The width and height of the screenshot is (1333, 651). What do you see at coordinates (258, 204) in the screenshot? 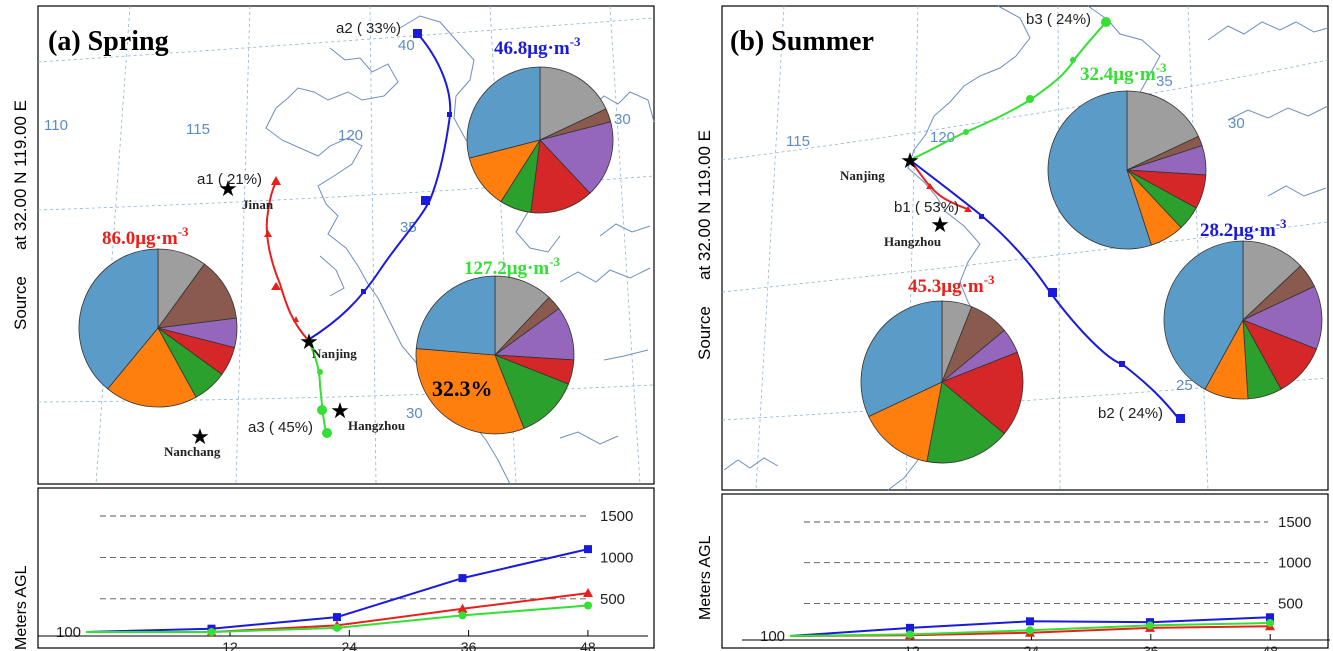
I see `city-label: Jinan` at bounding box center [258, 204].